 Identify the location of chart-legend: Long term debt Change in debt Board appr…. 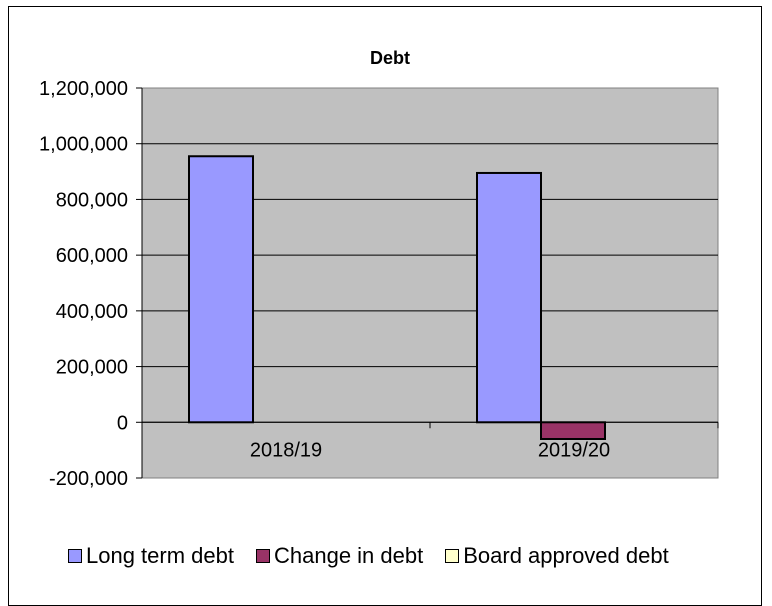
(368, 556).